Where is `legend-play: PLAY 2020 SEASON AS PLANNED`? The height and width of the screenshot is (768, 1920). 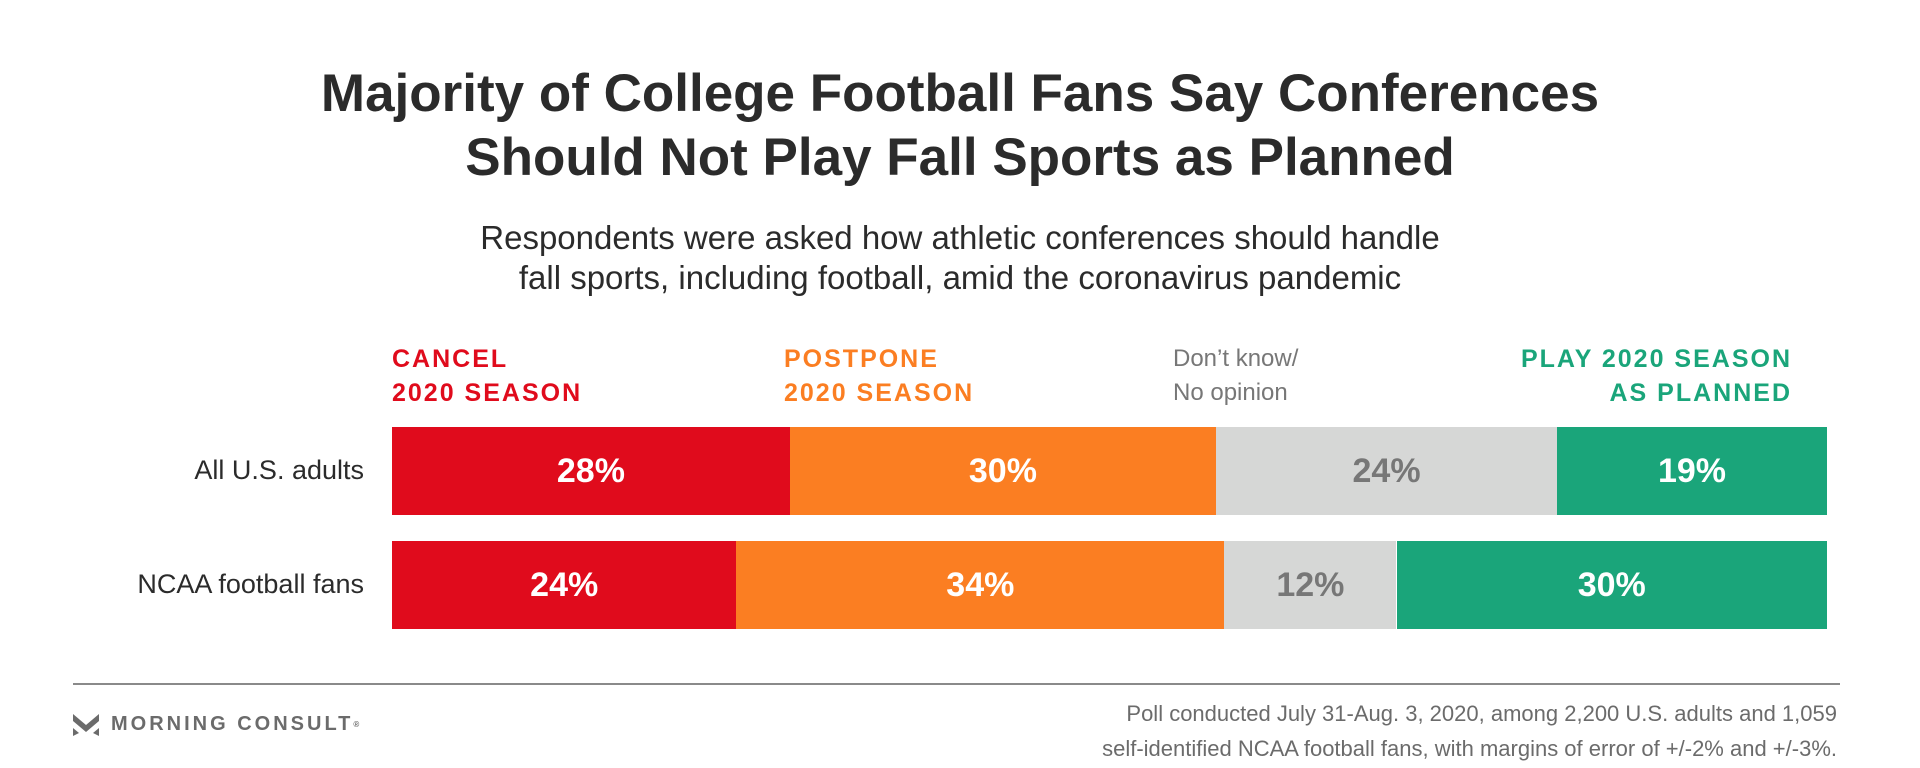 legend-play: PLAY 2020 SEASON AS PLANNED is located at coordinates (1656, 376).